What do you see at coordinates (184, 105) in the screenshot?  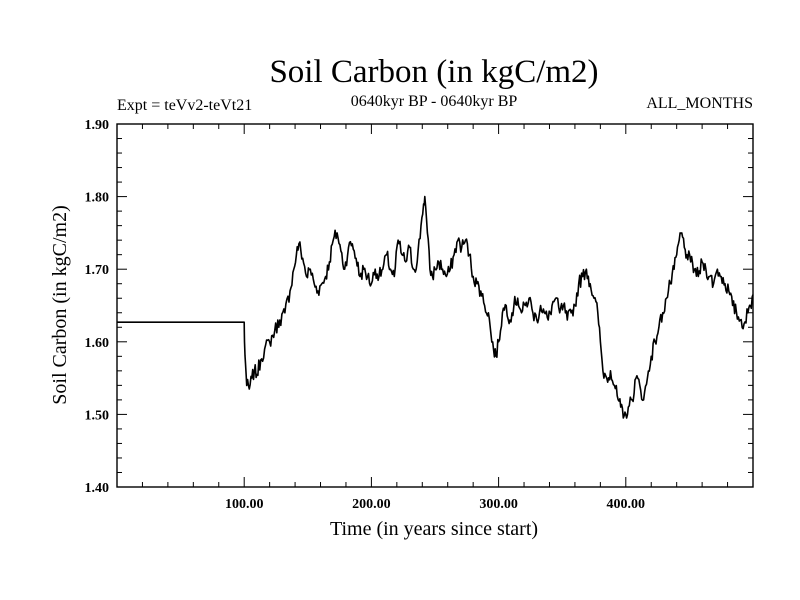 I see `experiment-label: Expt = teVv2-teVt21` at bounding box center [184, 105].